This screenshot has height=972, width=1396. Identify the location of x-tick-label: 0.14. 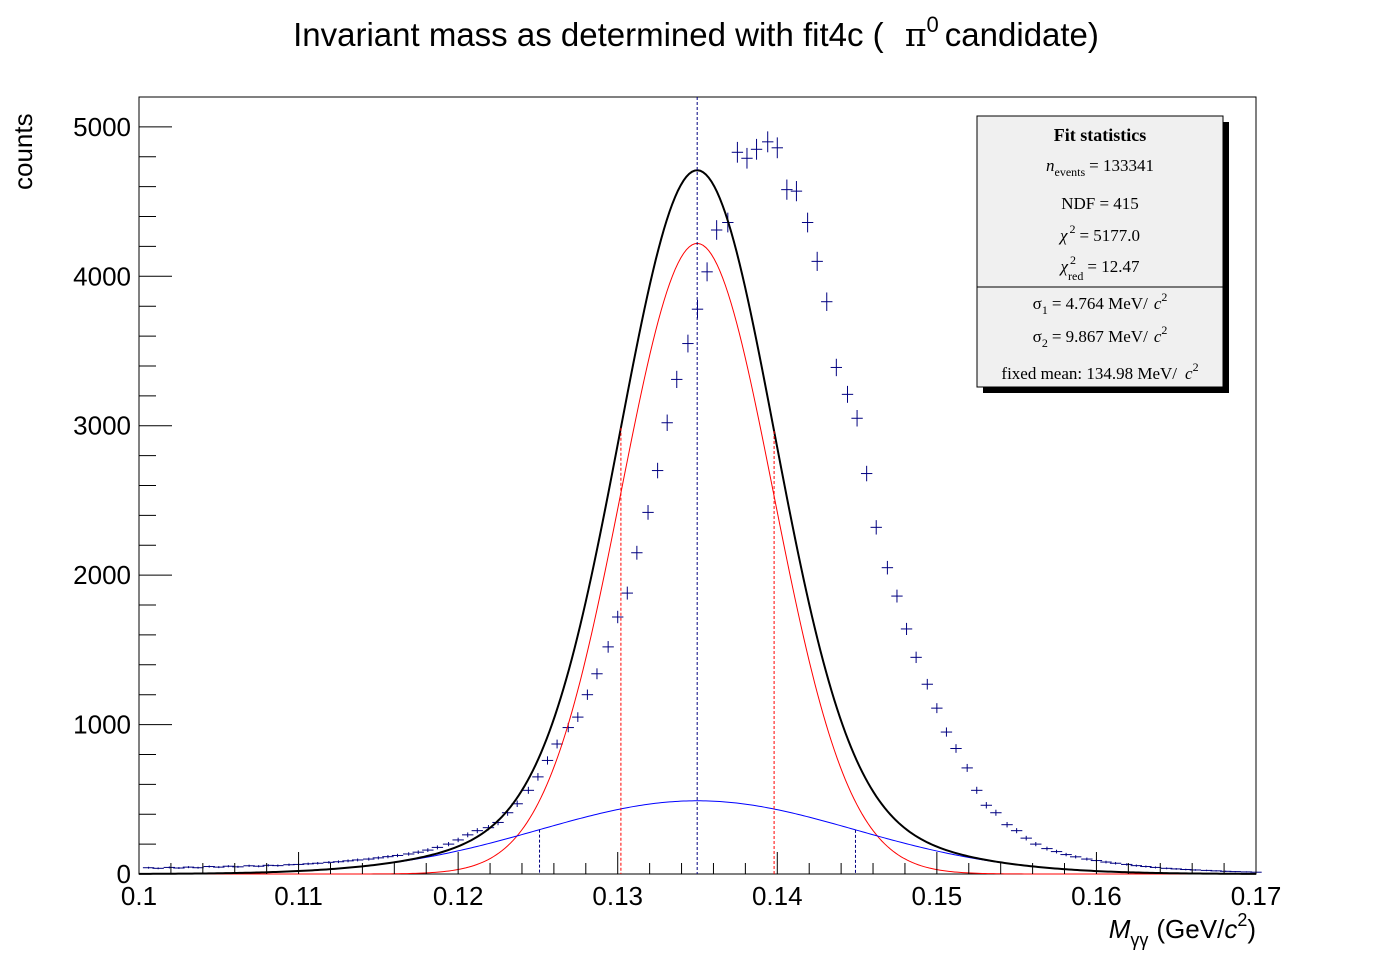
(777, 896).